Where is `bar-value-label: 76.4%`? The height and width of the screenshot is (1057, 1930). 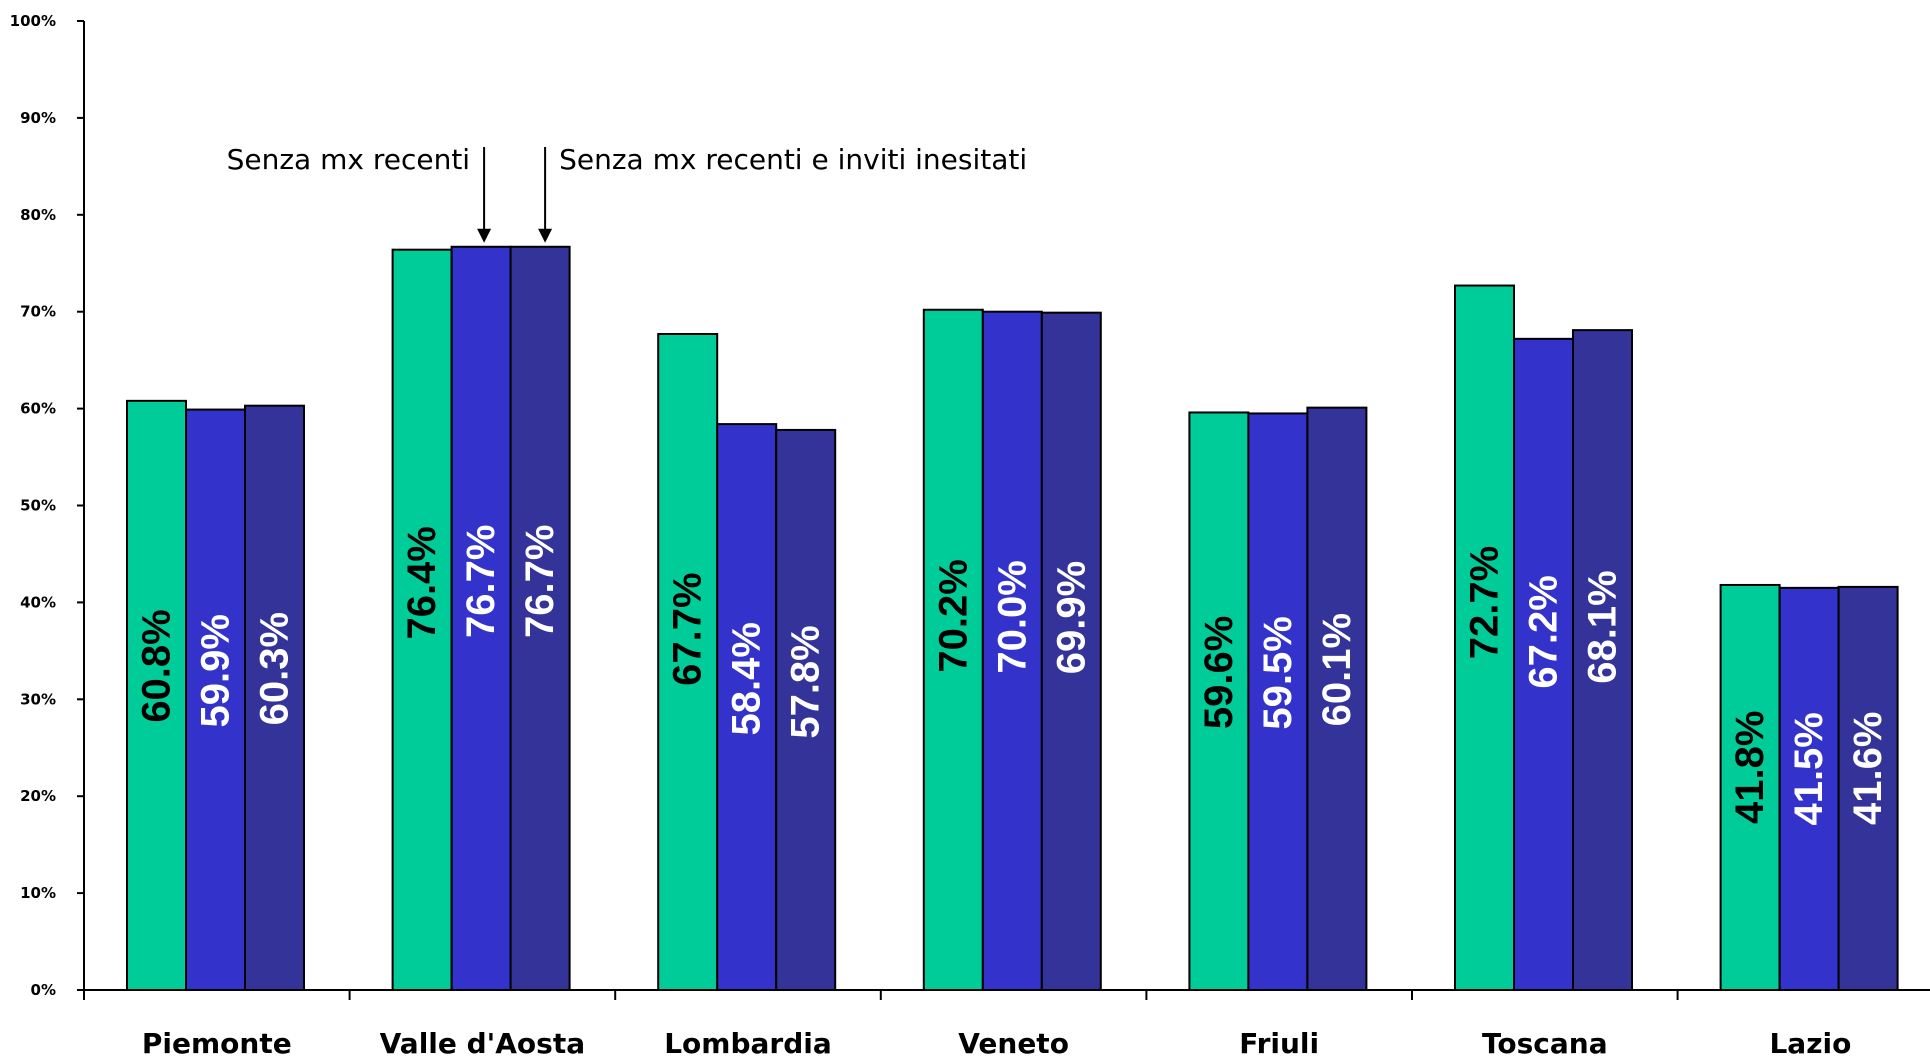
bar-value-label: 76.4% is located at coordinates (422, 582).